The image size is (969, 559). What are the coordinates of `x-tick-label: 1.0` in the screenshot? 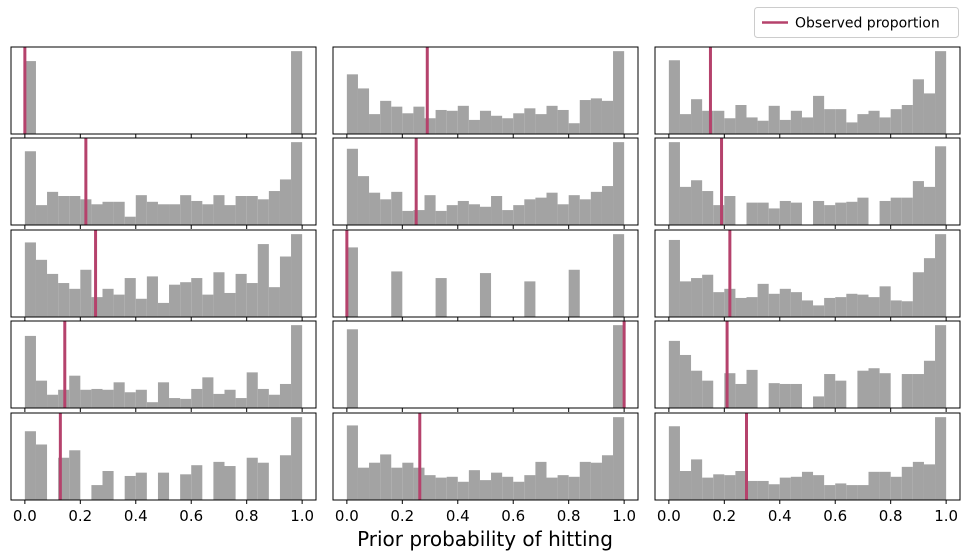 It's located at (624, 516).